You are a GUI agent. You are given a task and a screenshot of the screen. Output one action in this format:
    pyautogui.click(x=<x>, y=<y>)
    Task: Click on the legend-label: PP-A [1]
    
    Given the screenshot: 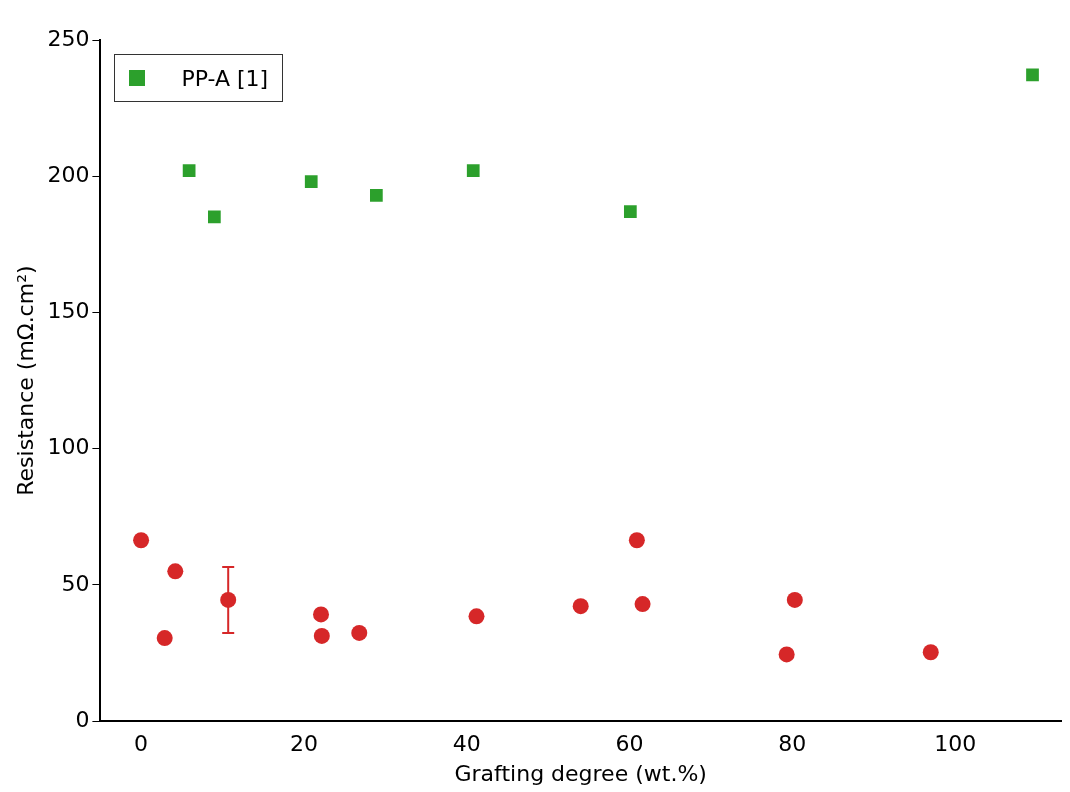 What is the action you would take?
    pyautogui.click(x=225, y=78)
    